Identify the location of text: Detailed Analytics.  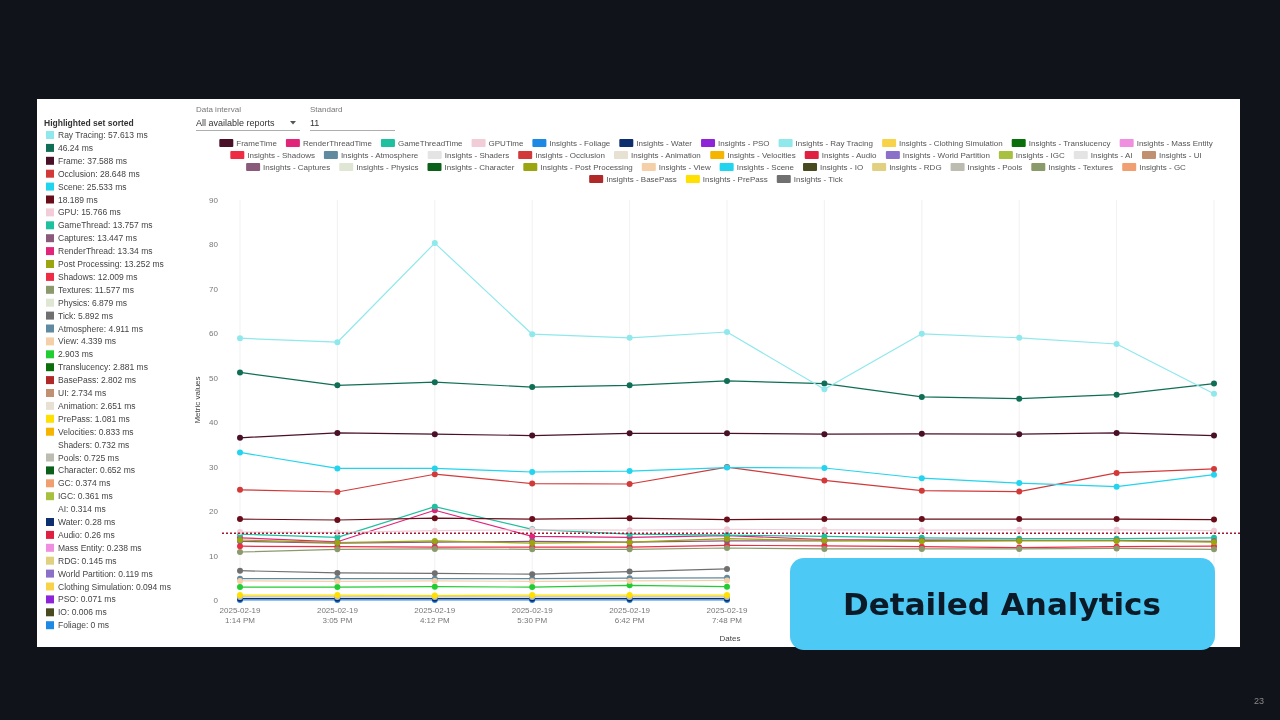
(1002, 604).